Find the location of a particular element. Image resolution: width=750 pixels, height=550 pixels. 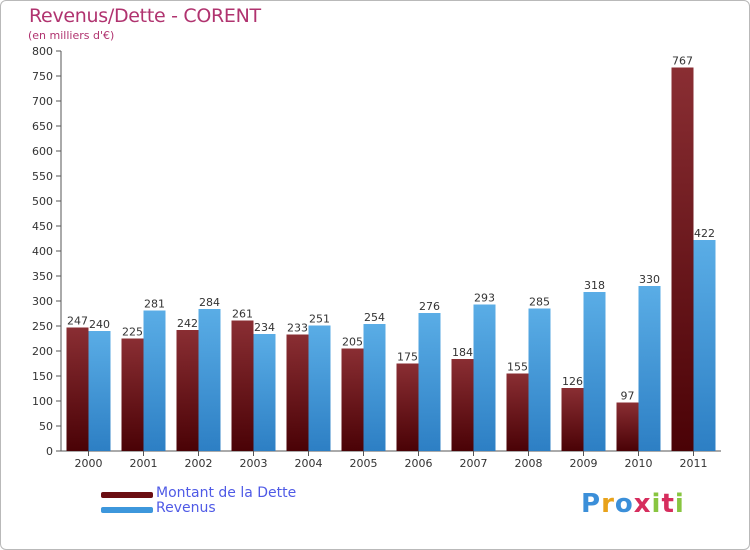

y-tick-label: 500 is located at coordinates (42, 201).